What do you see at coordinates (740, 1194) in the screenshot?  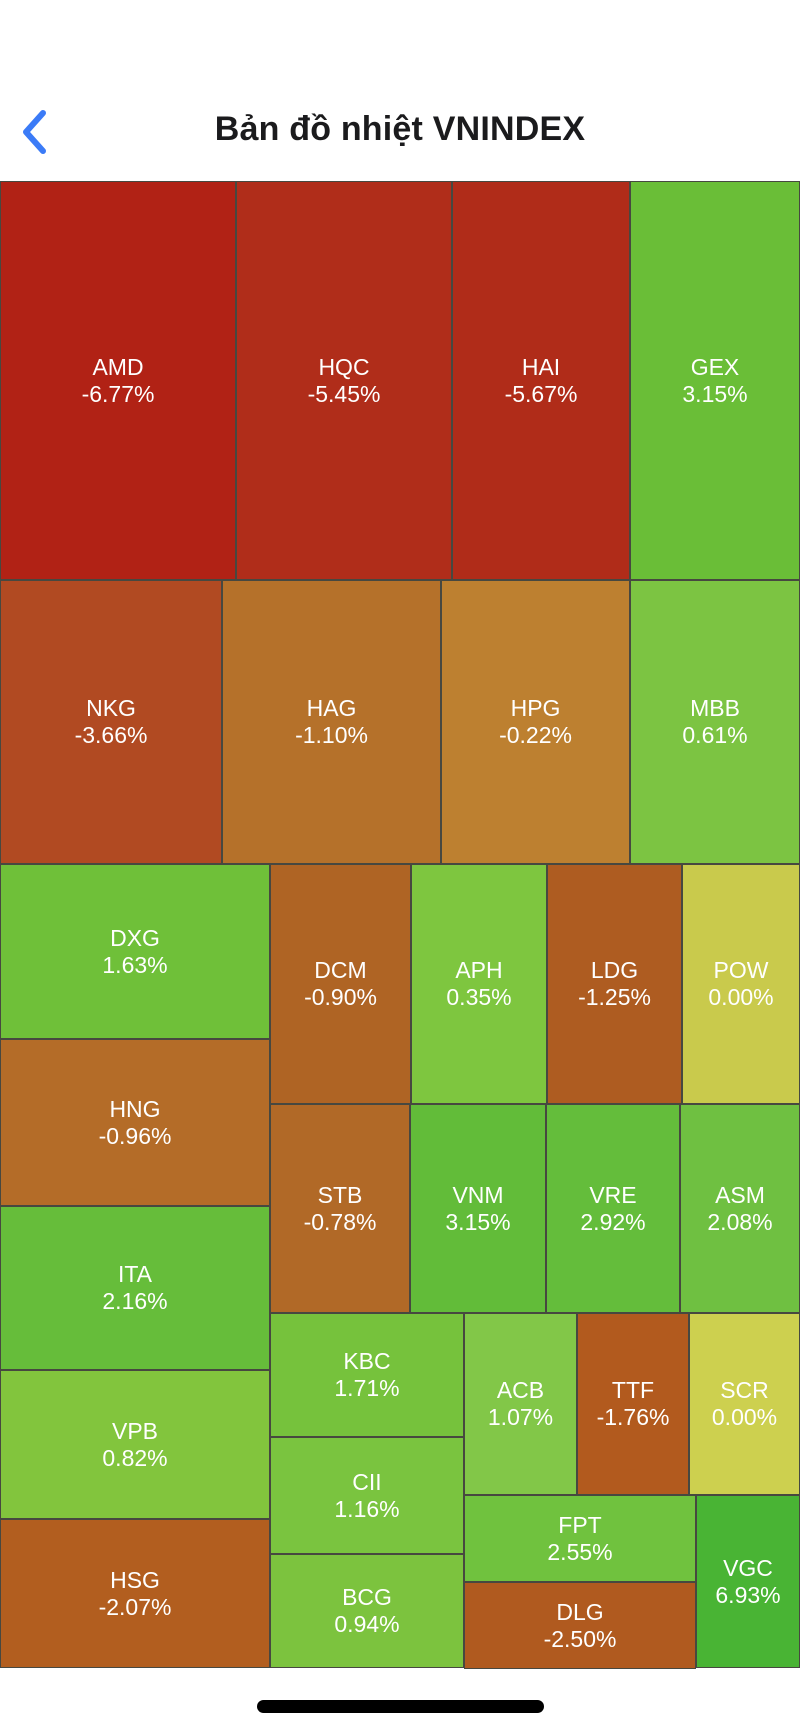 I see `tile-ticker: ASM` at bounding box center [740, 1194].